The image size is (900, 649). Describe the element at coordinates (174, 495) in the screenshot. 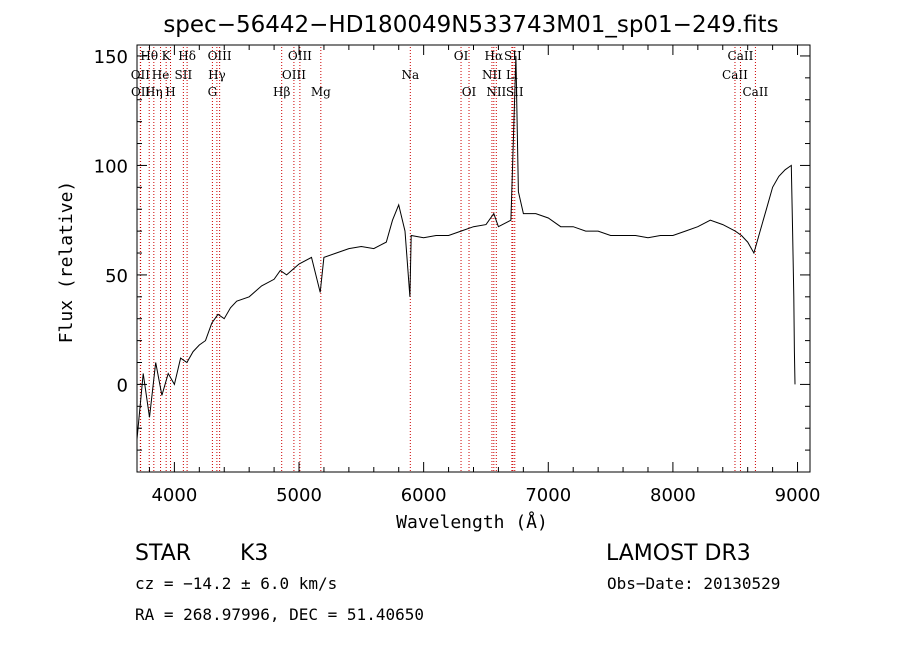

I see `x-tick-label: 4000` at that location.